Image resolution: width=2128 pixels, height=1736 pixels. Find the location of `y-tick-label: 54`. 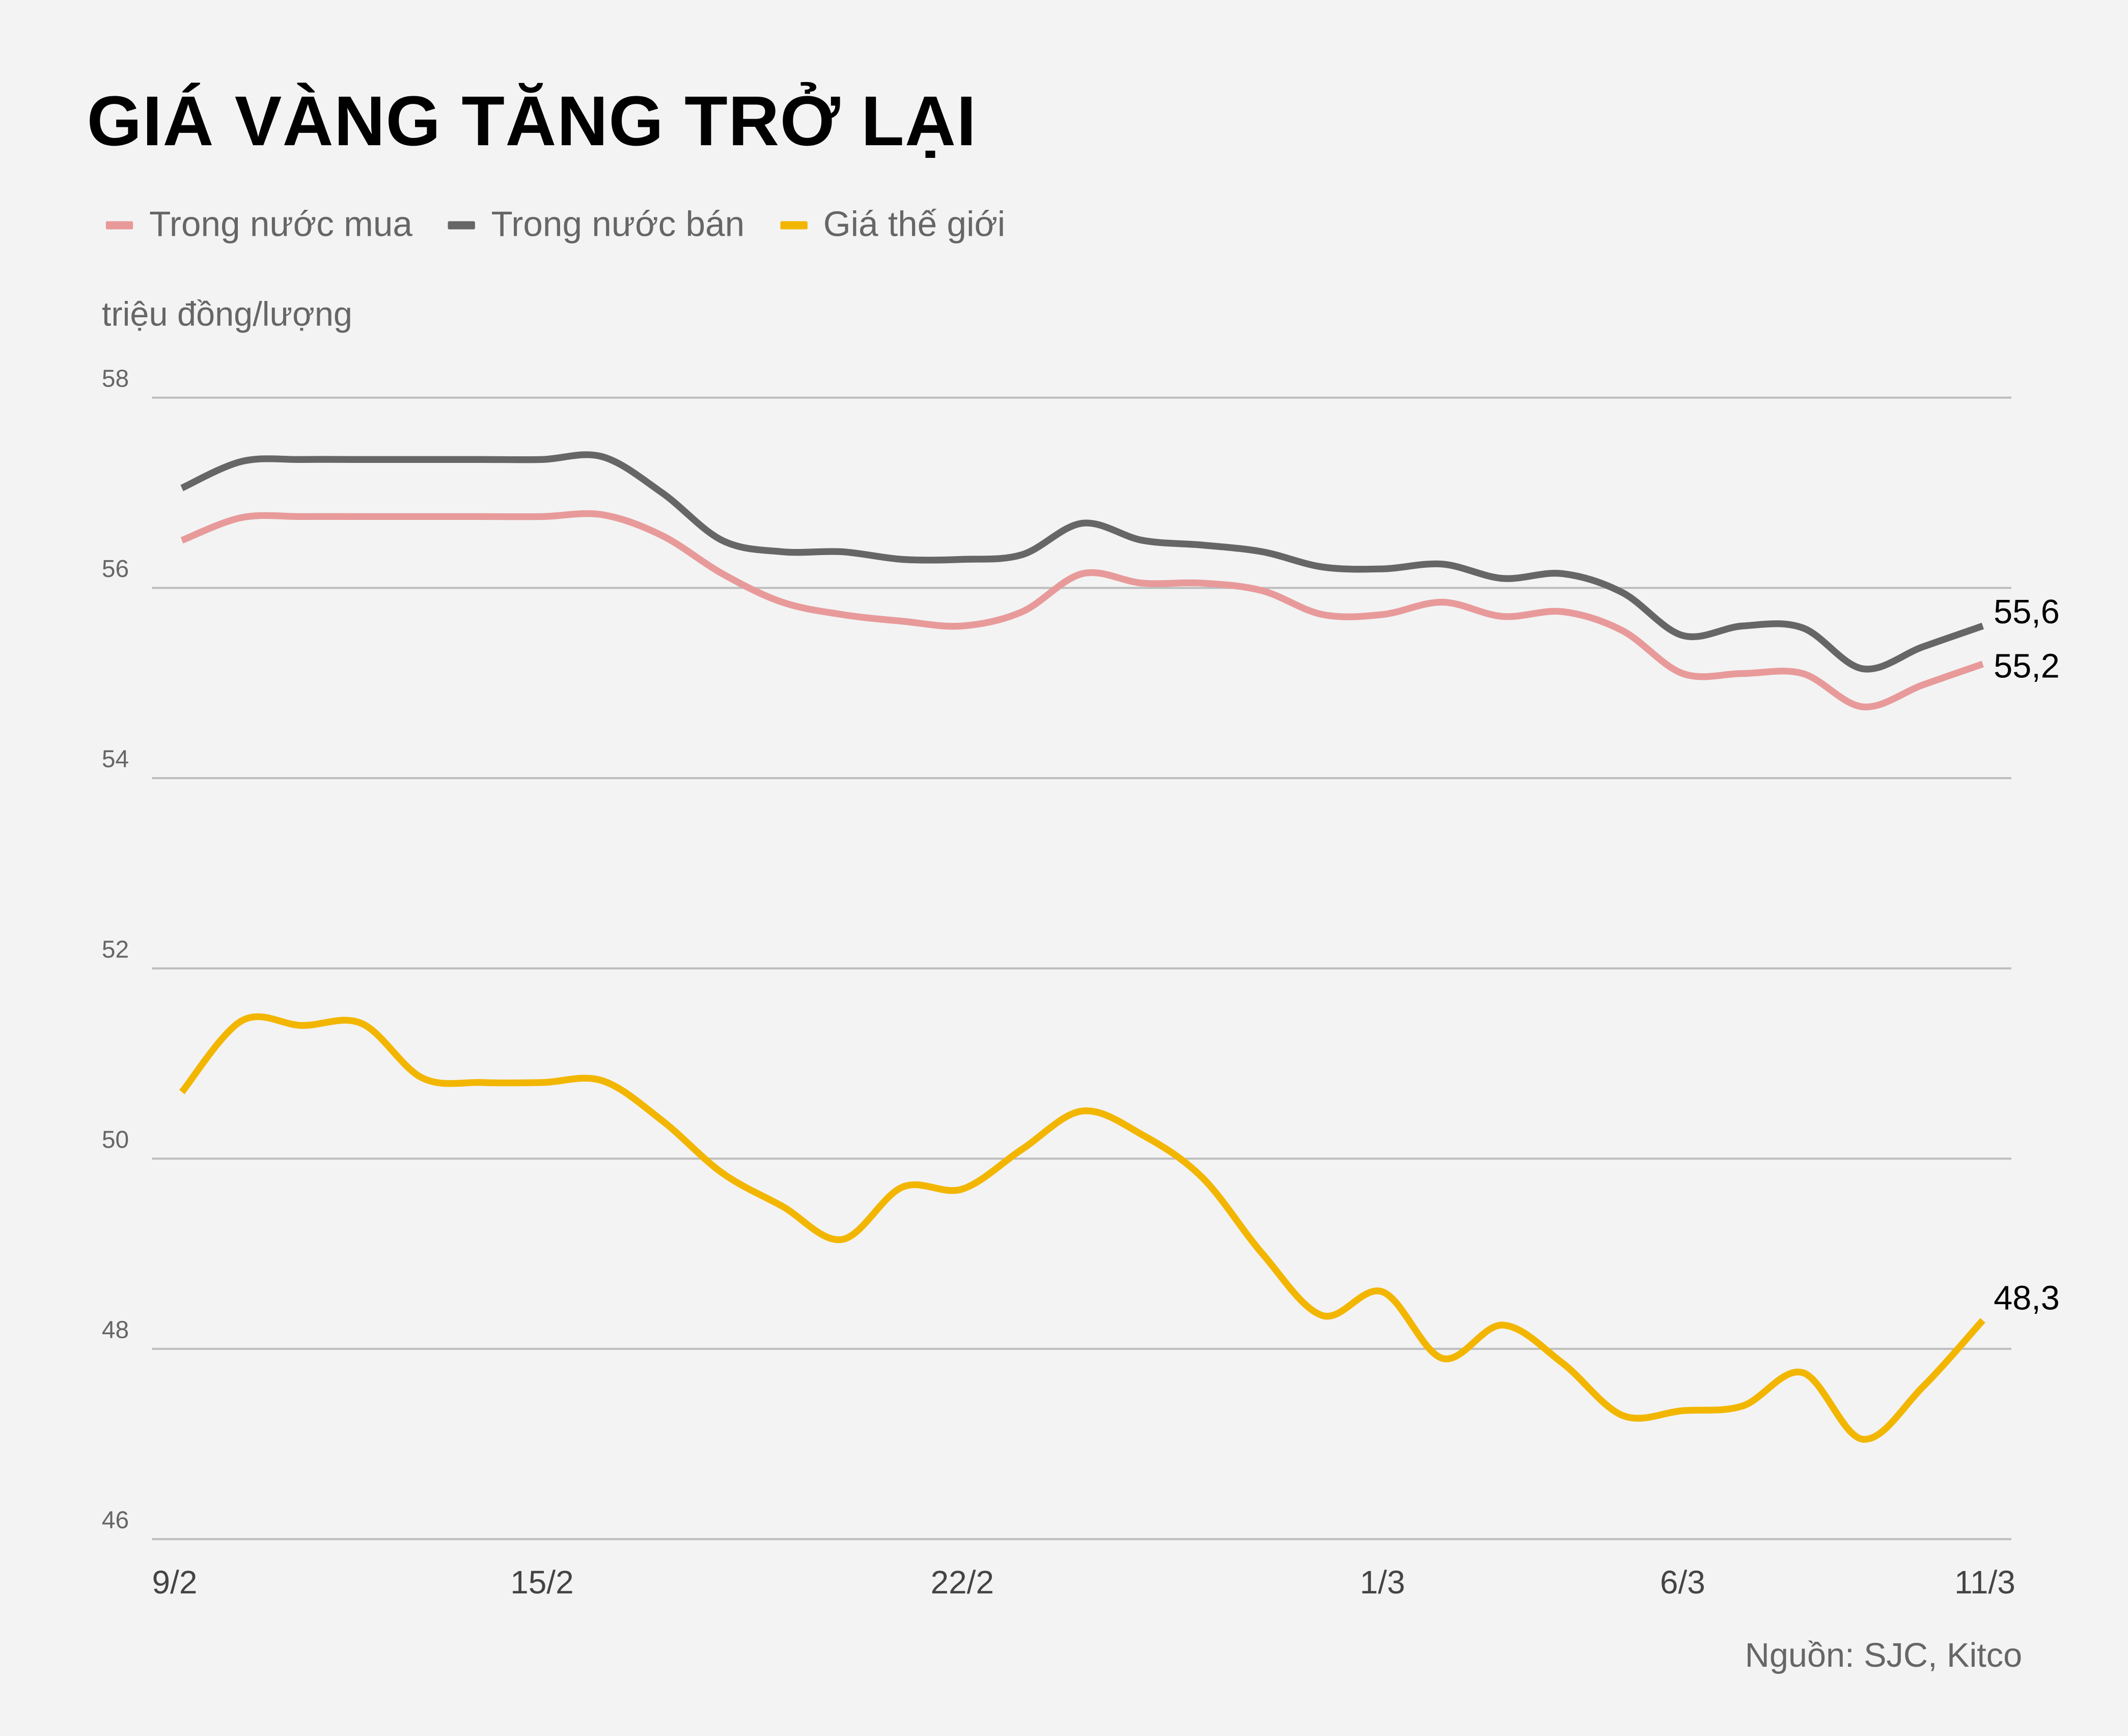

y-tick-label: 54 is located at coordinates (116, 759).